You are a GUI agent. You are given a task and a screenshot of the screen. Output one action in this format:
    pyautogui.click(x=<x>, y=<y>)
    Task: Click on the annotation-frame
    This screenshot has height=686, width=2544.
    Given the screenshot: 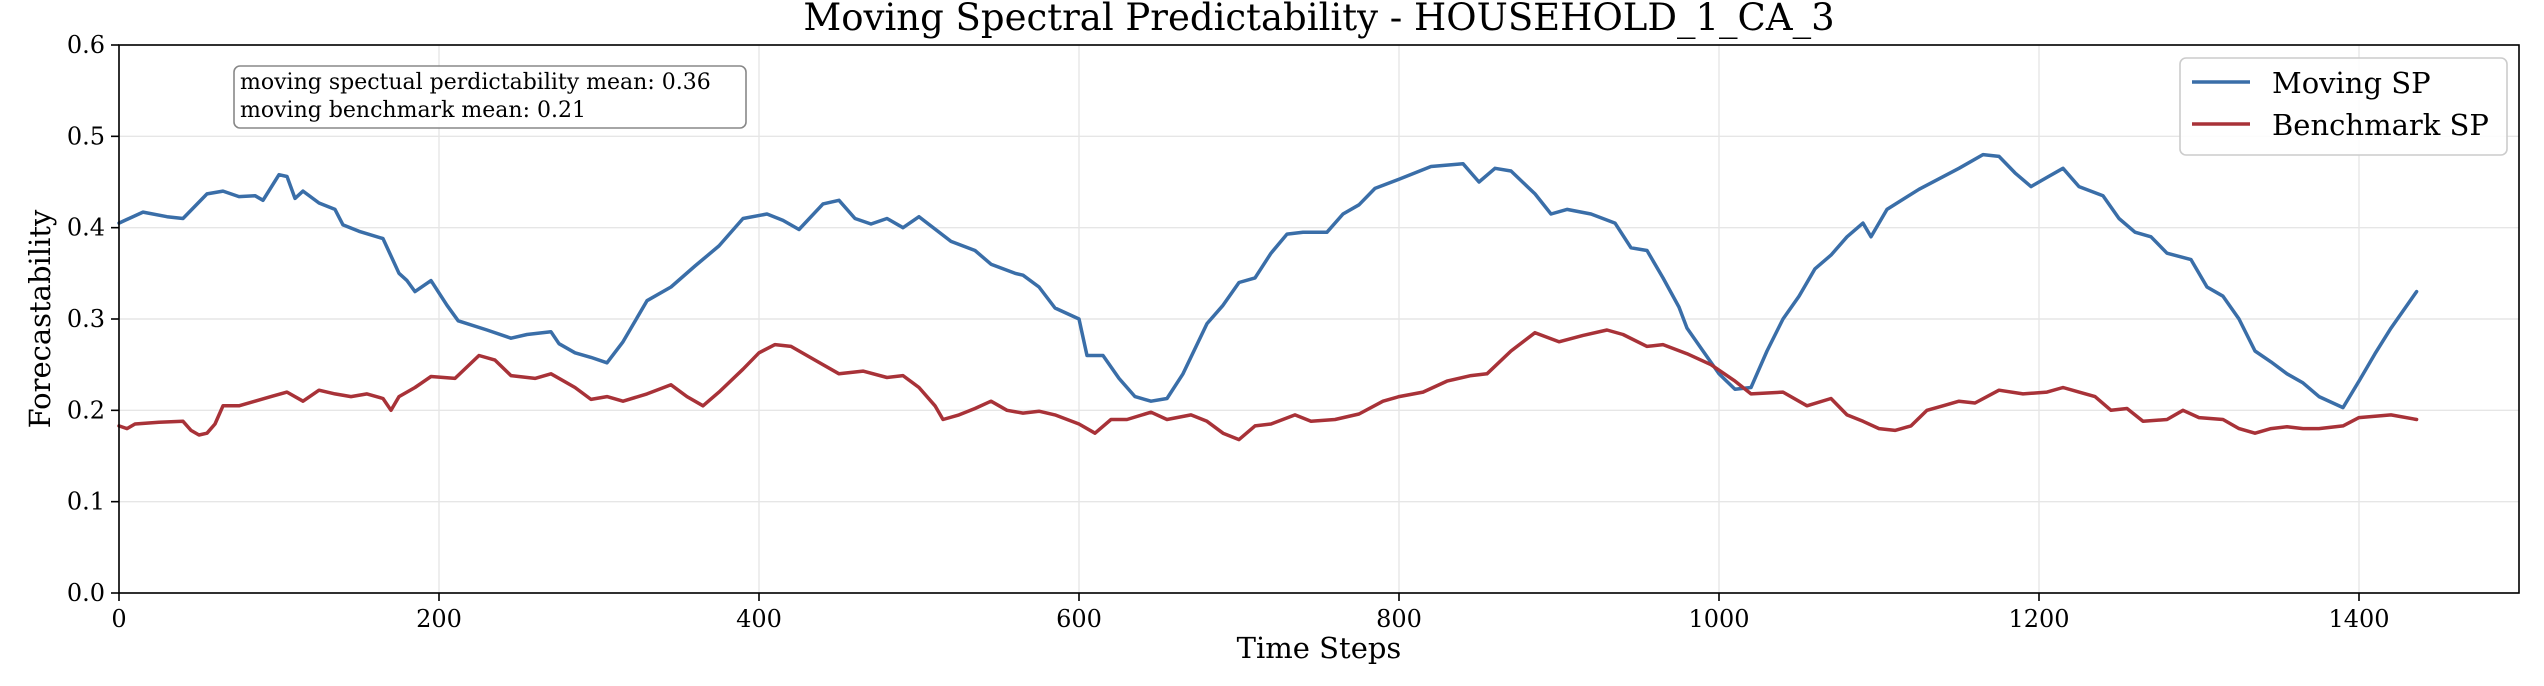 What is the action you would take?
    pyautogui.click(x=490, y=97)
    